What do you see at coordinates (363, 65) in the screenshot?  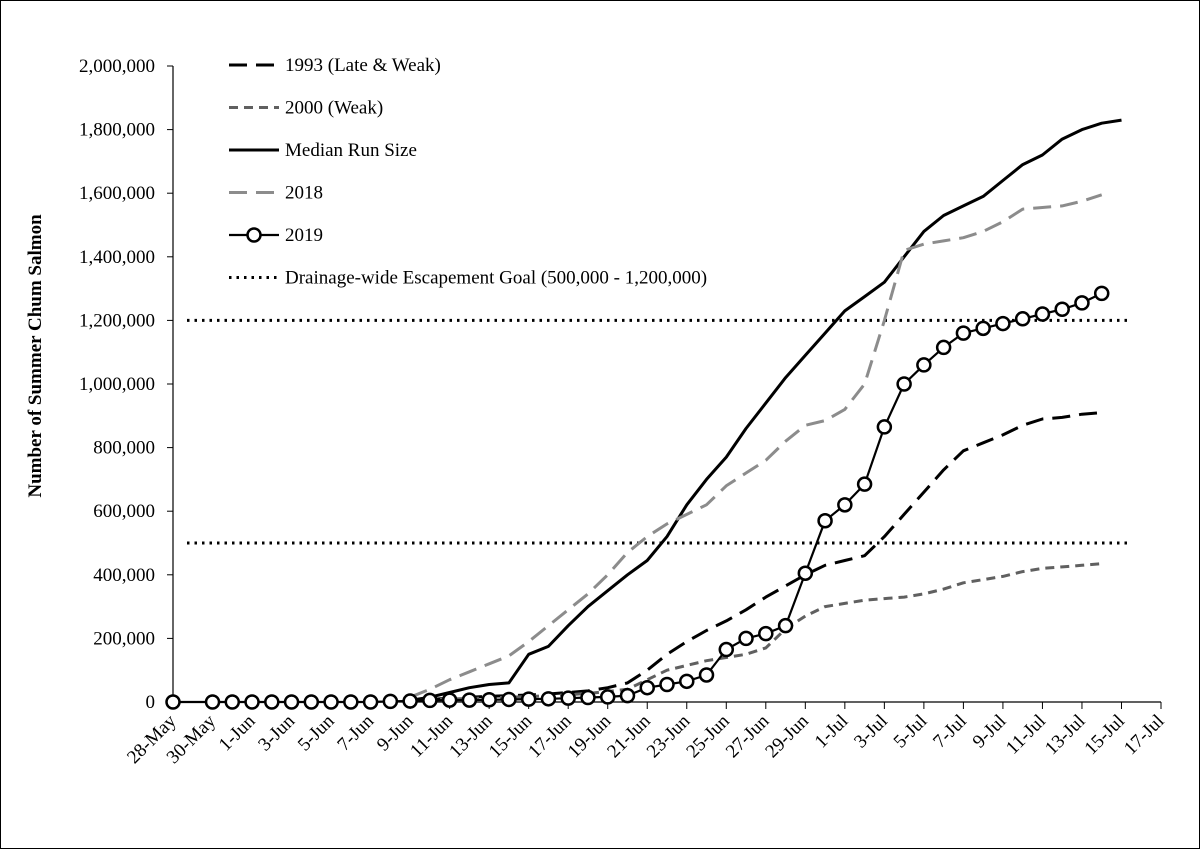 I see `legend-label-1993-late-weak: 1993 (Late & Weak)` at bounding box center [363, 65].